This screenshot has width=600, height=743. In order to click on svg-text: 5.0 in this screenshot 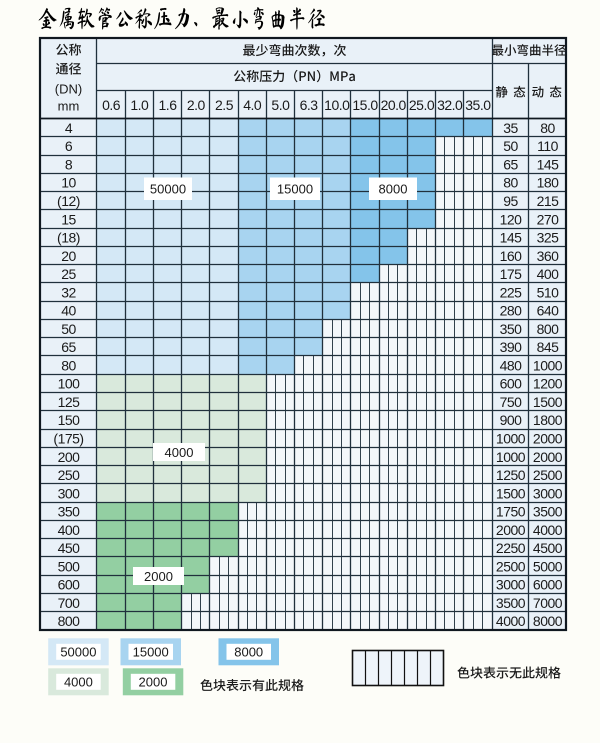, I will do `click(280, 105)`.